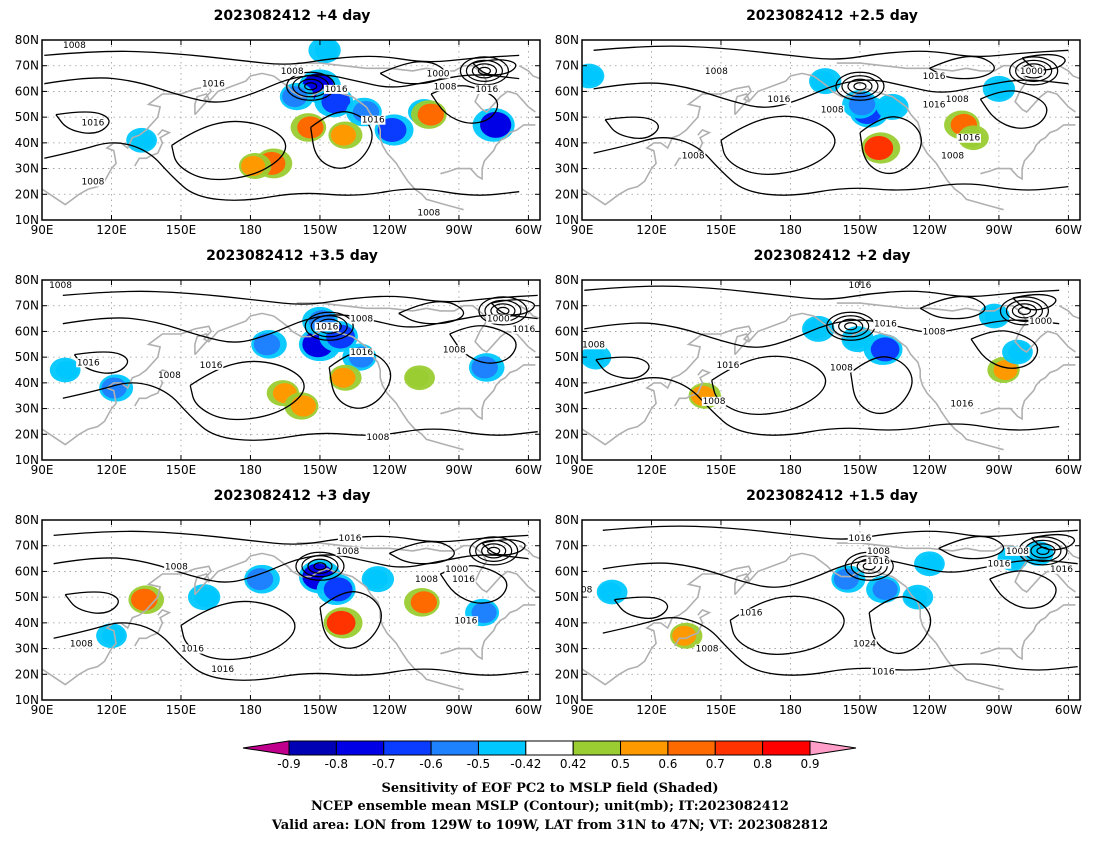  What do you see at coordinates (27, 169) in the screenshot?
I see `lat-tick-label: 30N` at bounding box center [27, 169].